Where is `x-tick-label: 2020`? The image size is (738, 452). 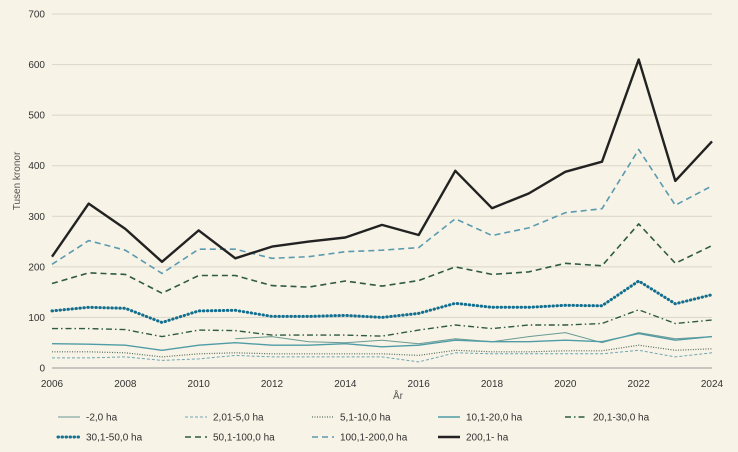 x-tick-label: 2020 is located at coordinates (565, 384).